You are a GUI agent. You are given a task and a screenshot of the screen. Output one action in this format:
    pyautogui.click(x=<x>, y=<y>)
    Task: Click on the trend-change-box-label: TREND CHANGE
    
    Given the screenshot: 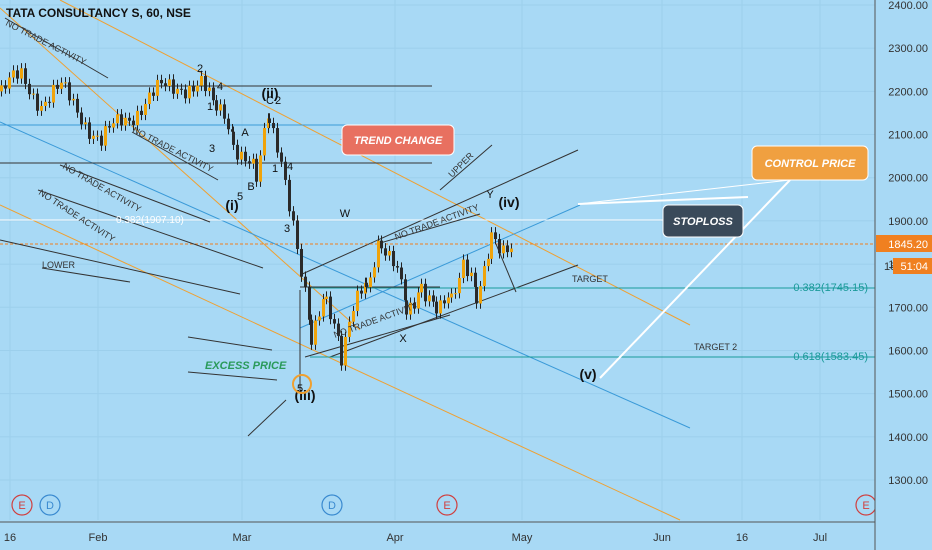 What is the action you would take?
    pyautogui.click(x=398, y=141)
    